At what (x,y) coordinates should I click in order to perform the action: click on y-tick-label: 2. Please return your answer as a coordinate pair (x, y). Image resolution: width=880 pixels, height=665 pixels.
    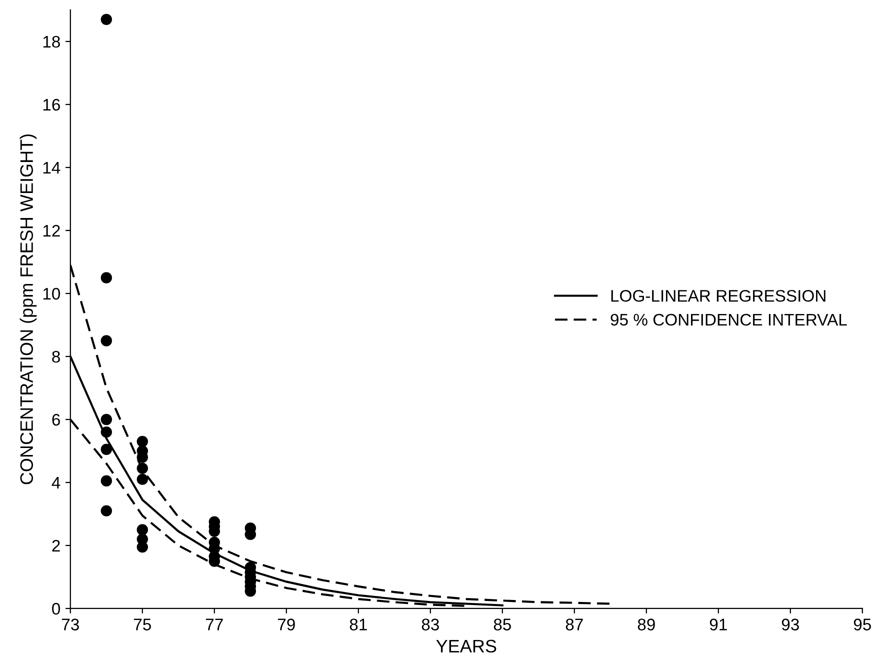
    Looking at the image, I should click on (56, 546).